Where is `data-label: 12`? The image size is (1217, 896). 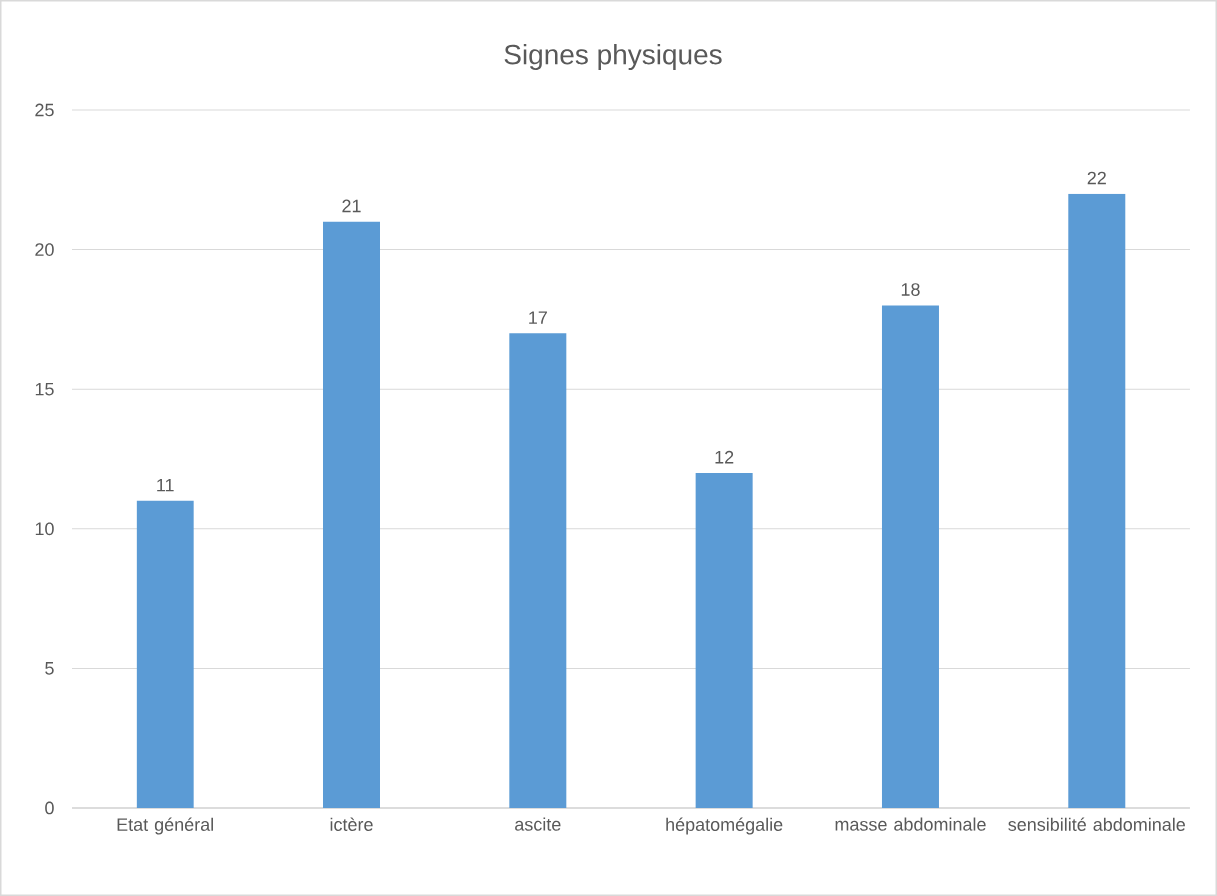
data-label: 12 is located at coordinates (724, 457).